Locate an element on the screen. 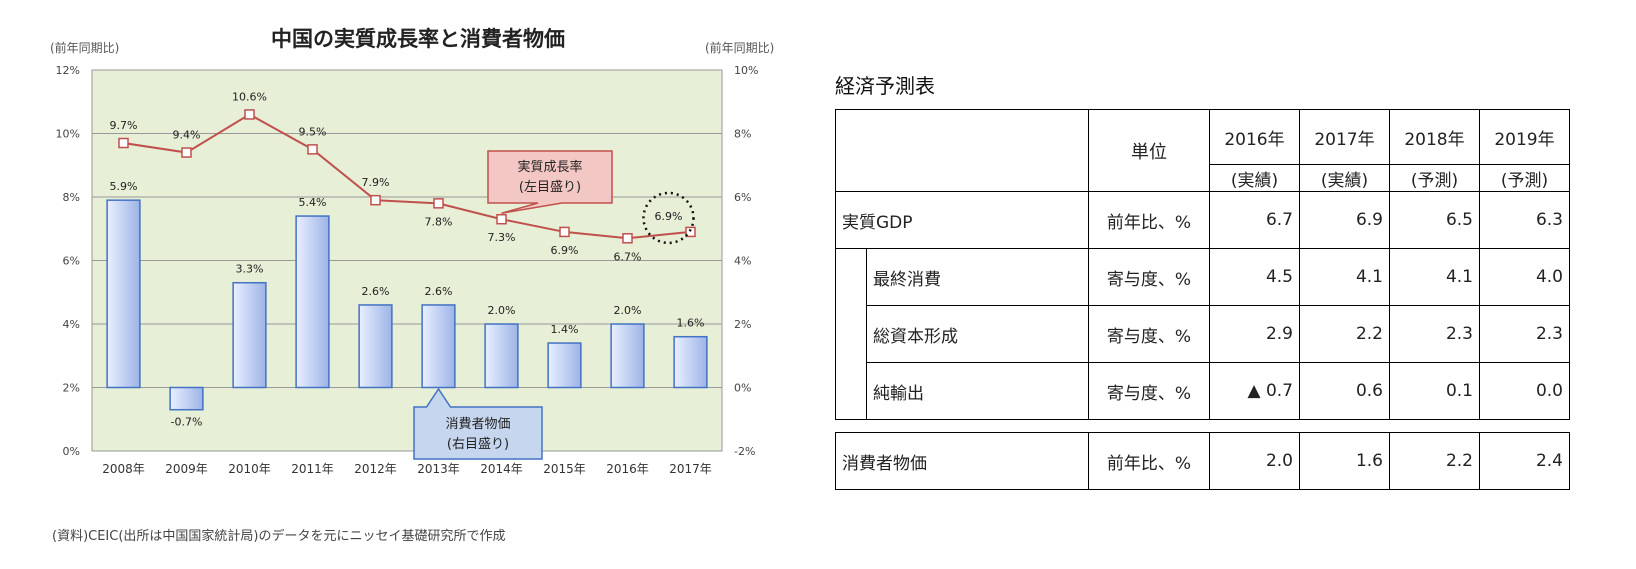 The height and width of the screenshot is (569, 1636). cpi-data-label: 1.6% is located at coordinates (691, 323).